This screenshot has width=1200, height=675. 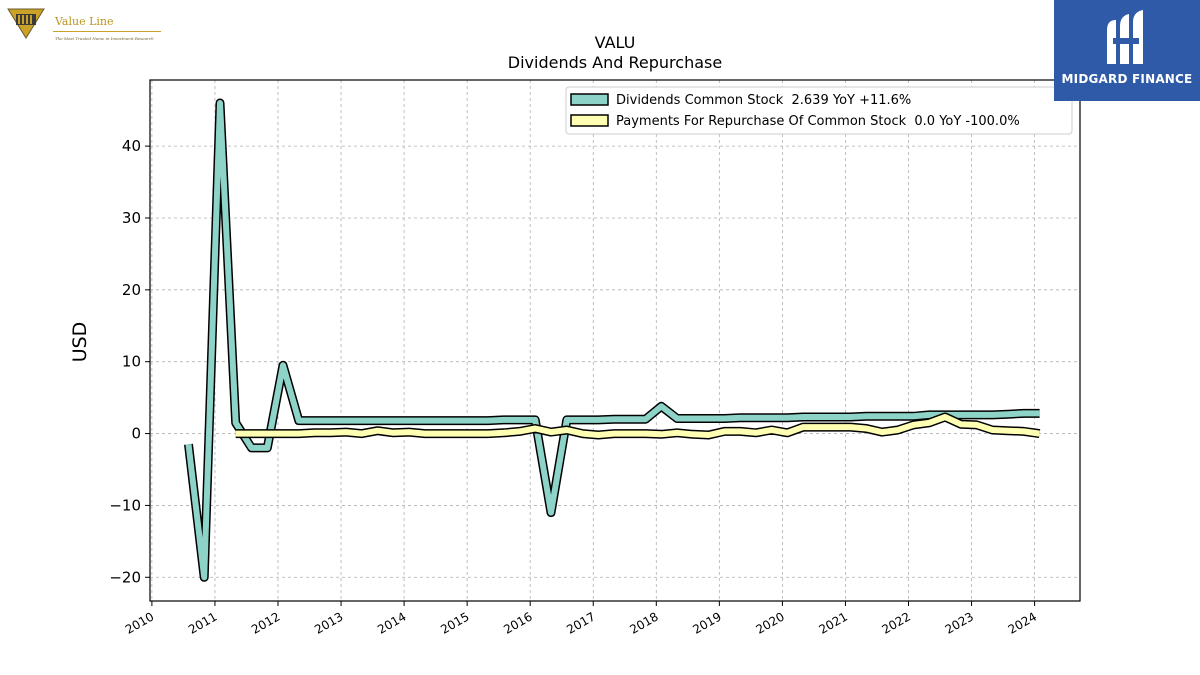 What do you see at coordinates (615, 42) in the screenshot?
I see `chart-title: VALU` at bounding box center [615, 42].